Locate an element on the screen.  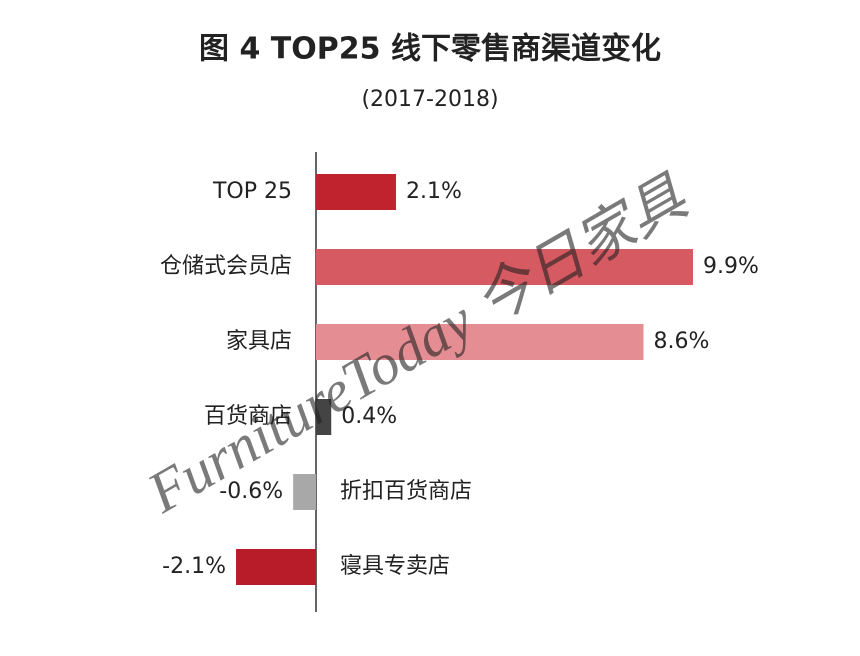
value-label: 9.9% is located at coordinates (731, 266).